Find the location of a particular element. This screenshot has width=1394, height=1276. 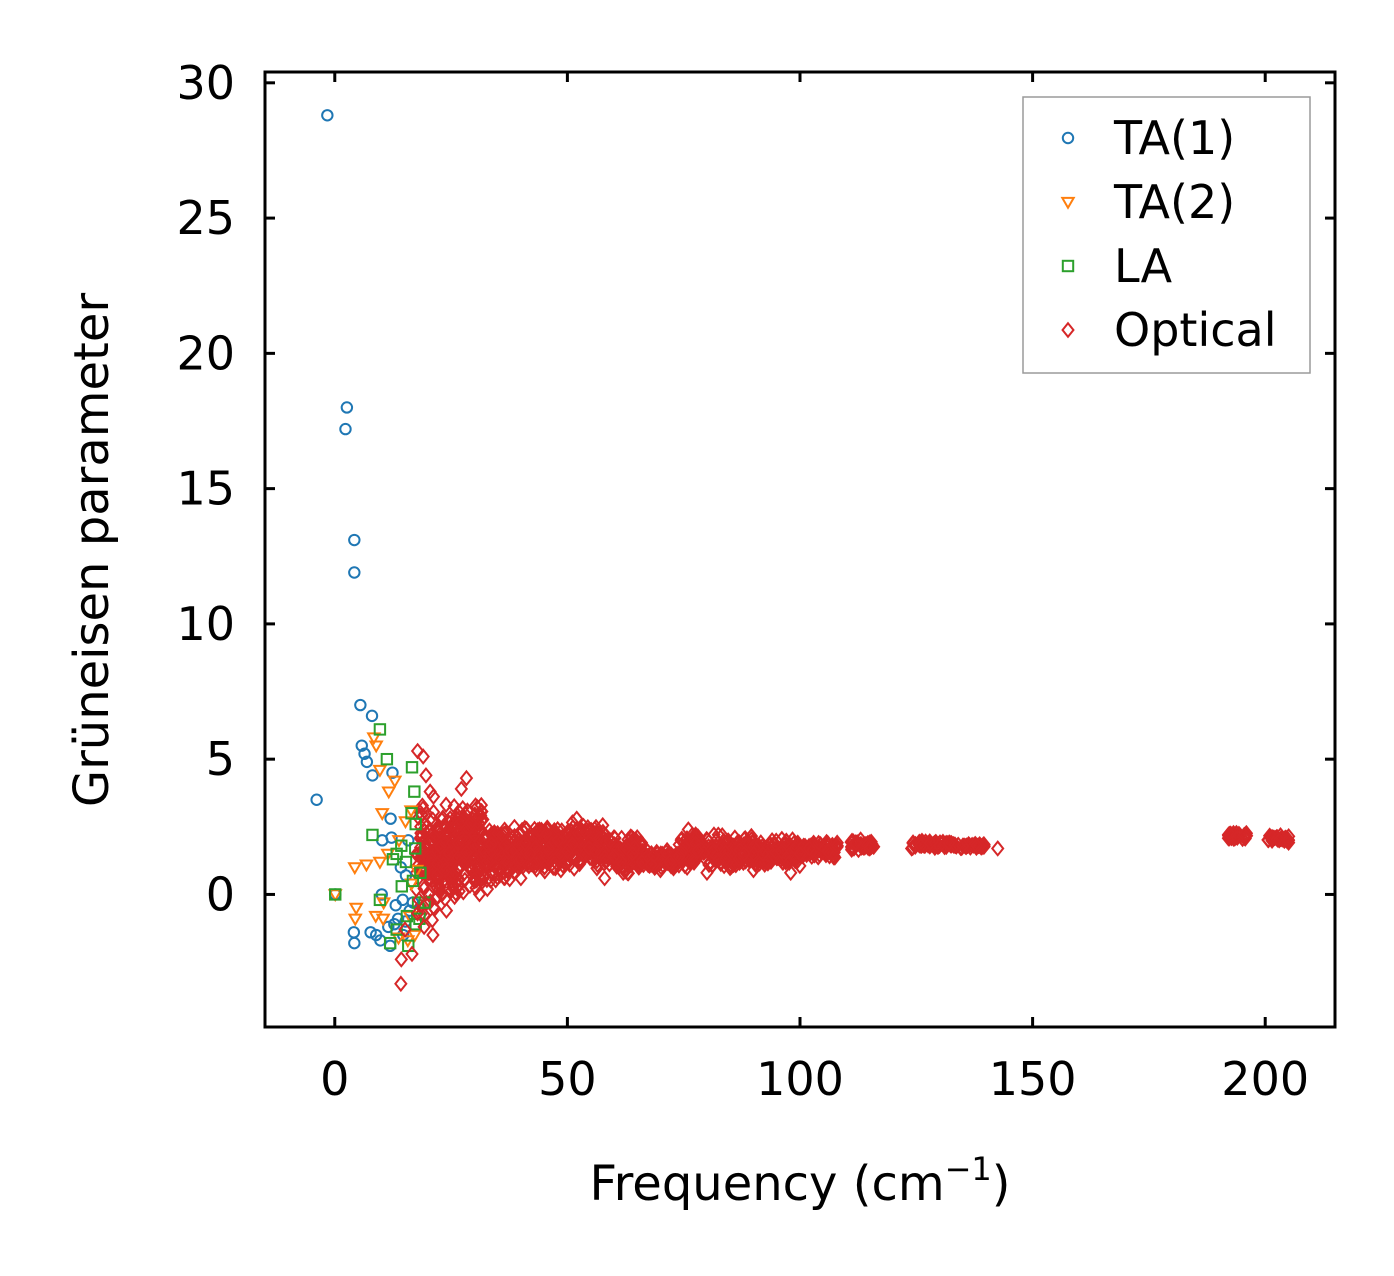

y-tick-label: 25 is located at coordinates (205, 218).